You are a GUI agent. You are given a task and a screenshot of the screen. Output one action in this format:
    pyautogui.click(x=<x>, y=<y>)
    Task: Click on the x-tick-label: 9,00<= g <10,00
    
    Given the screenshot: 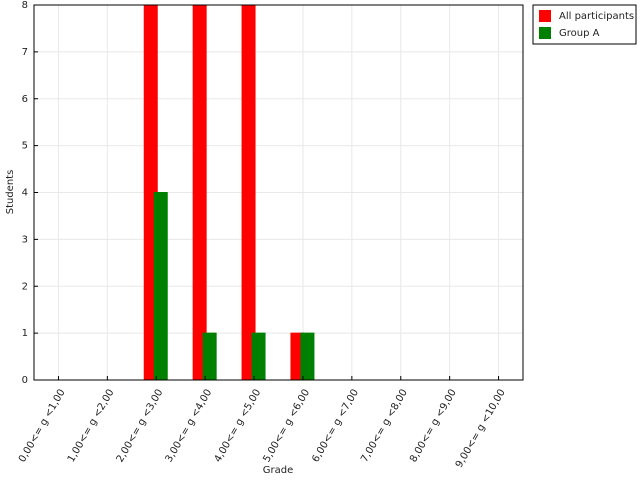 What is the action you would take?
    pyautogui.click(x=481, y=429)
    